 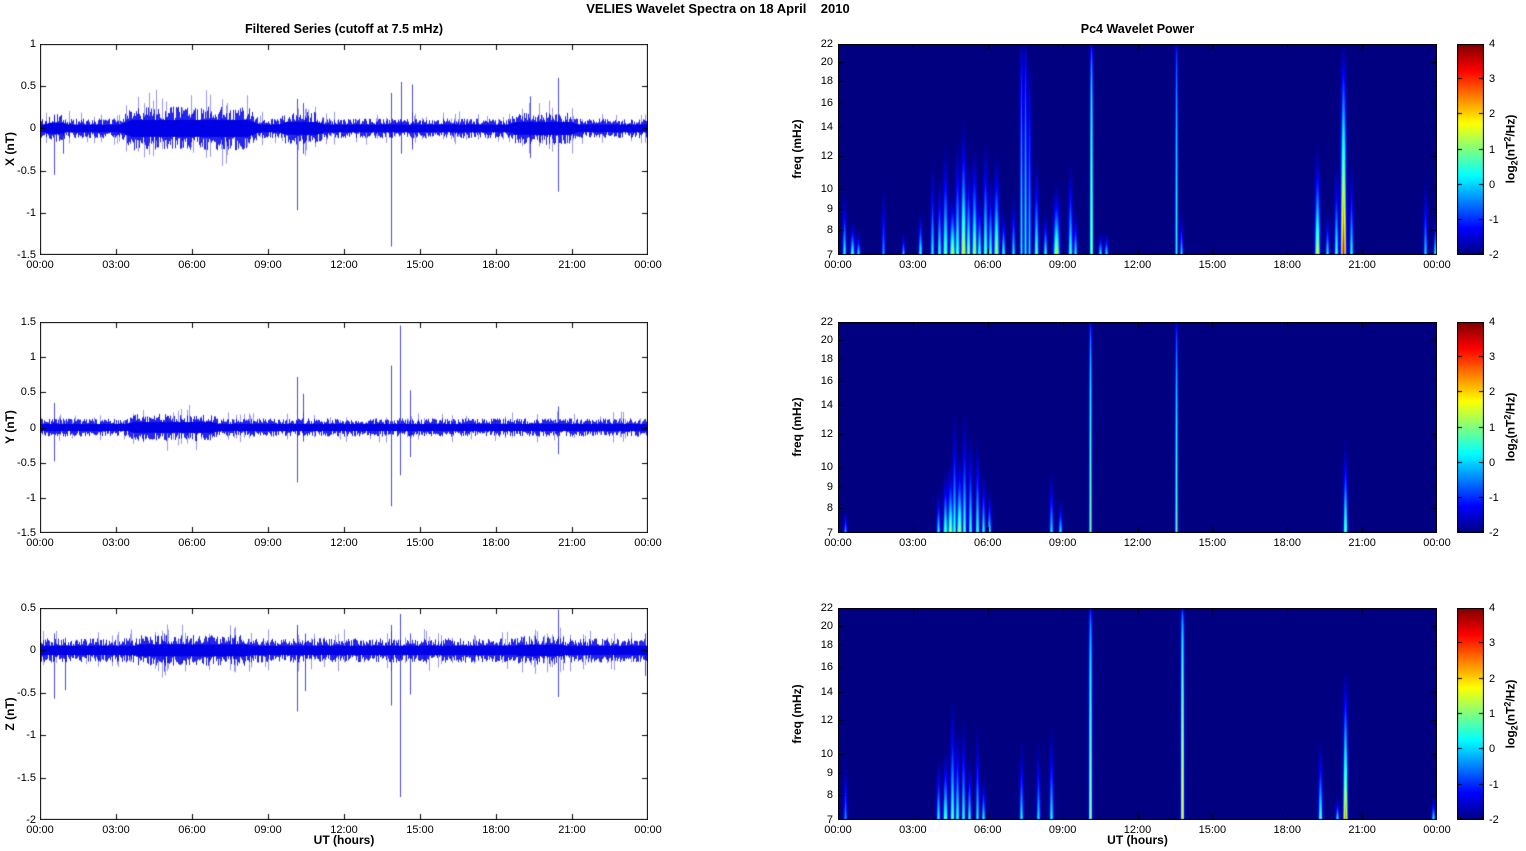 I want to click on wavelet-power-title: Pc4 Wavelet Power, so click(x=1137, y=29).